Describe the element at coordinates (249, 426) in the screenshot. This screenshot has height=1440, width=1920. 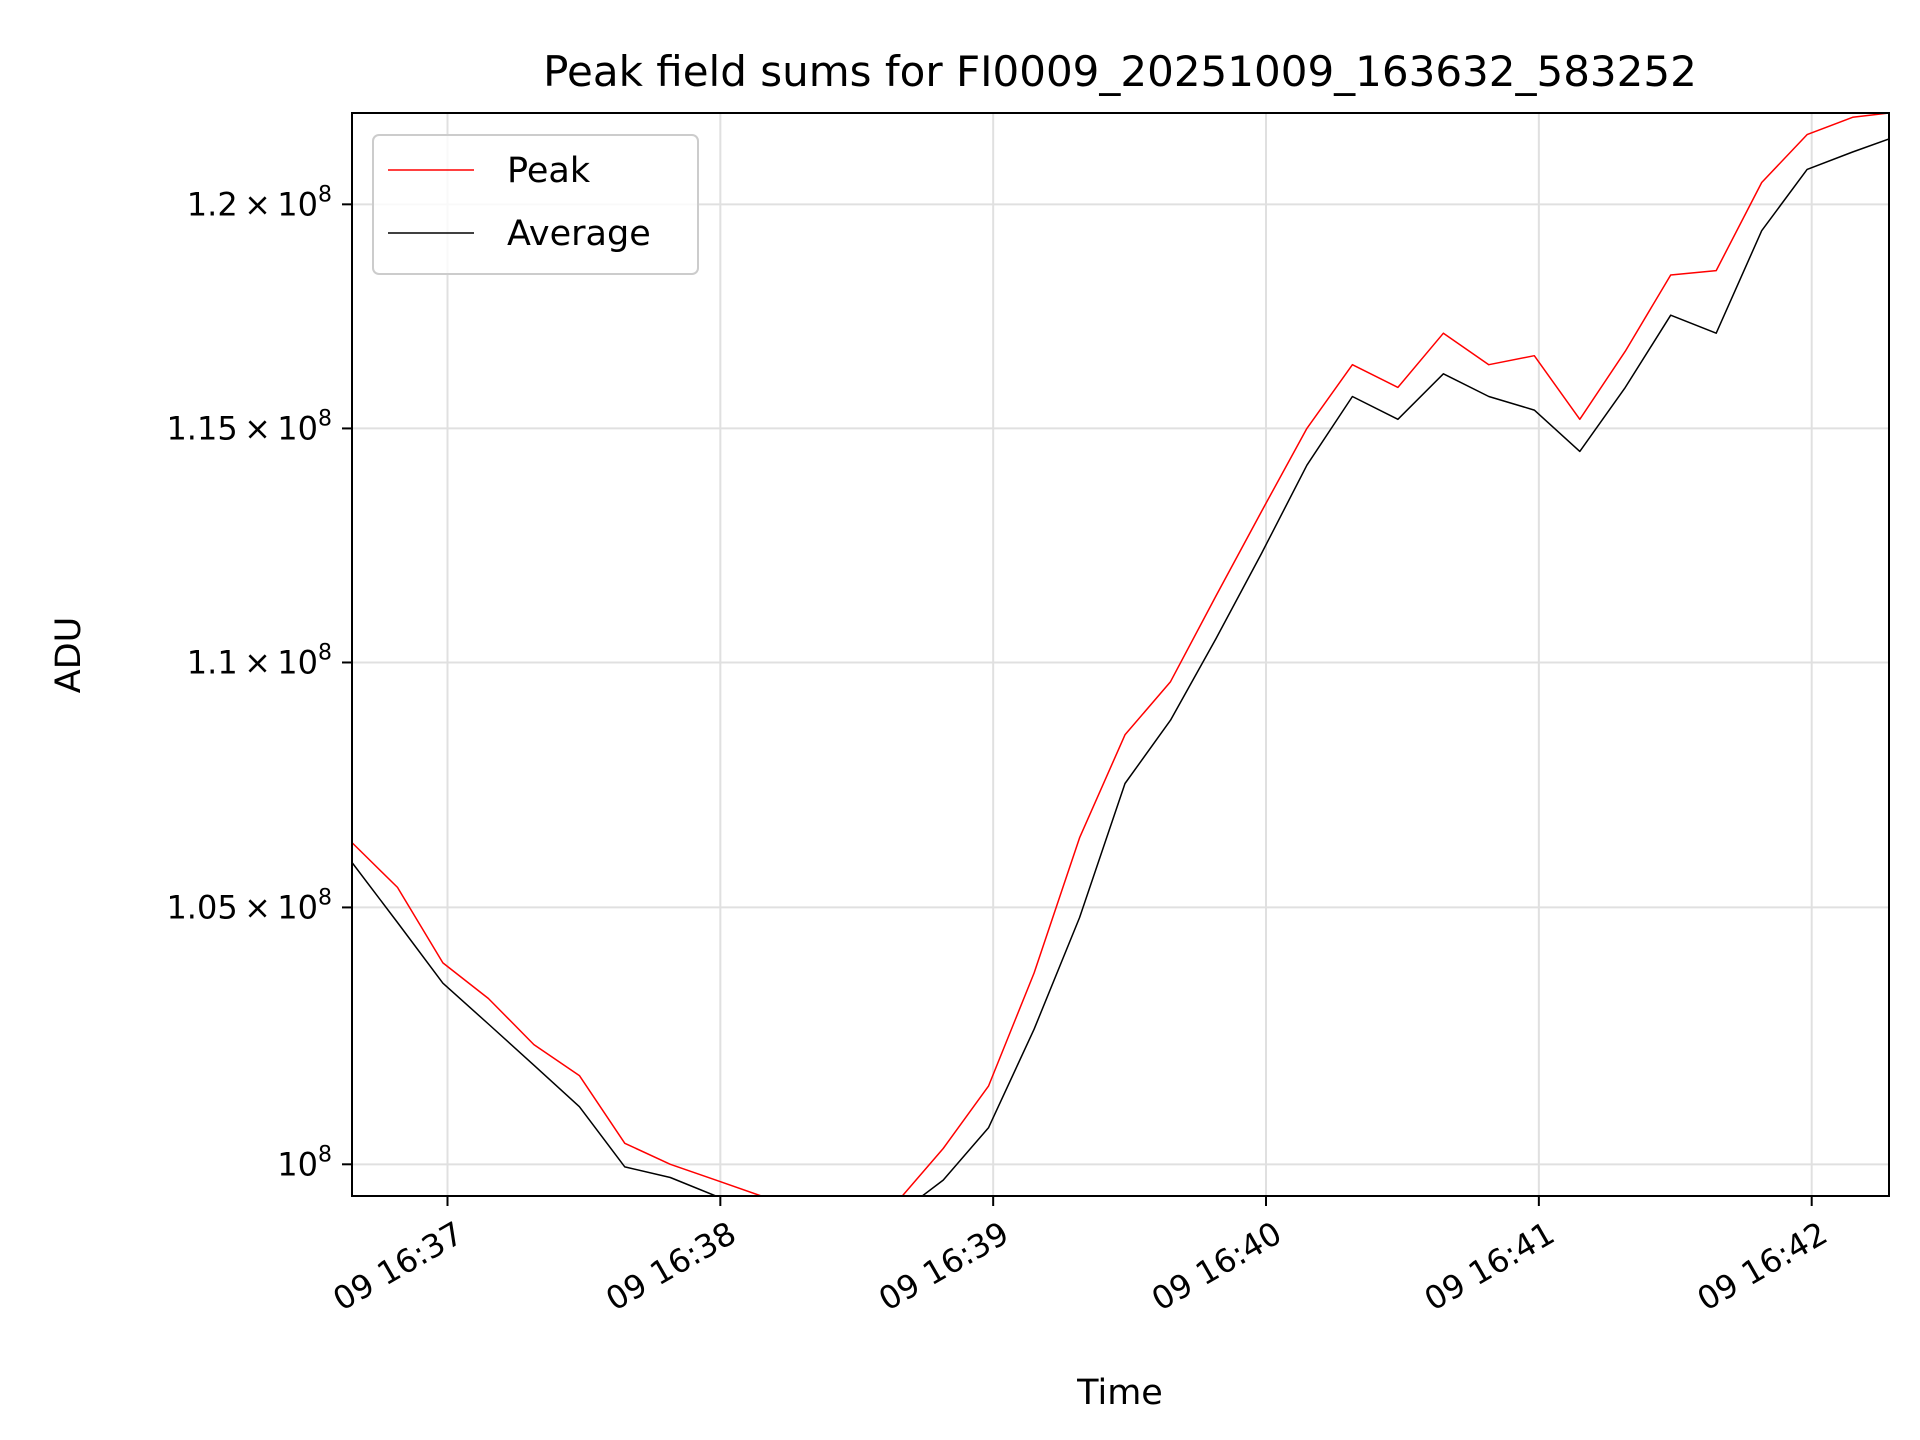
I see `y-tick-label: 1.15 × 108` at that location.